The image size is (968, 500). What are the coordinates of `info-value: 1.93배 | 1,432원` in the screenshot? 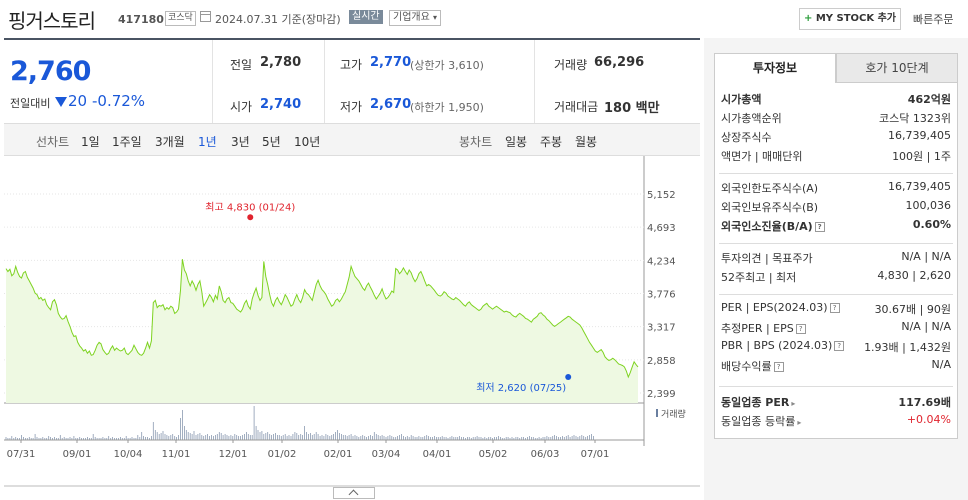 It's located at (907, 347).